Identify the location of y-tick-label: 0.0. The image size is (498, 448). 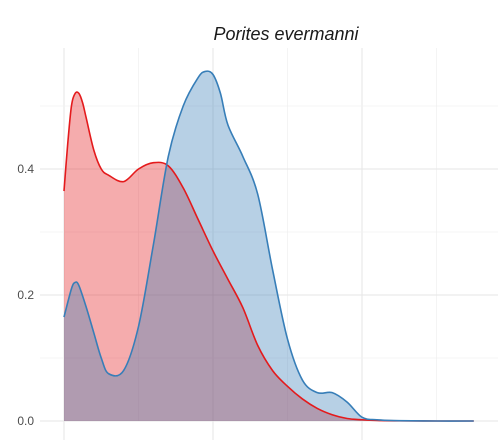
(25, 421).